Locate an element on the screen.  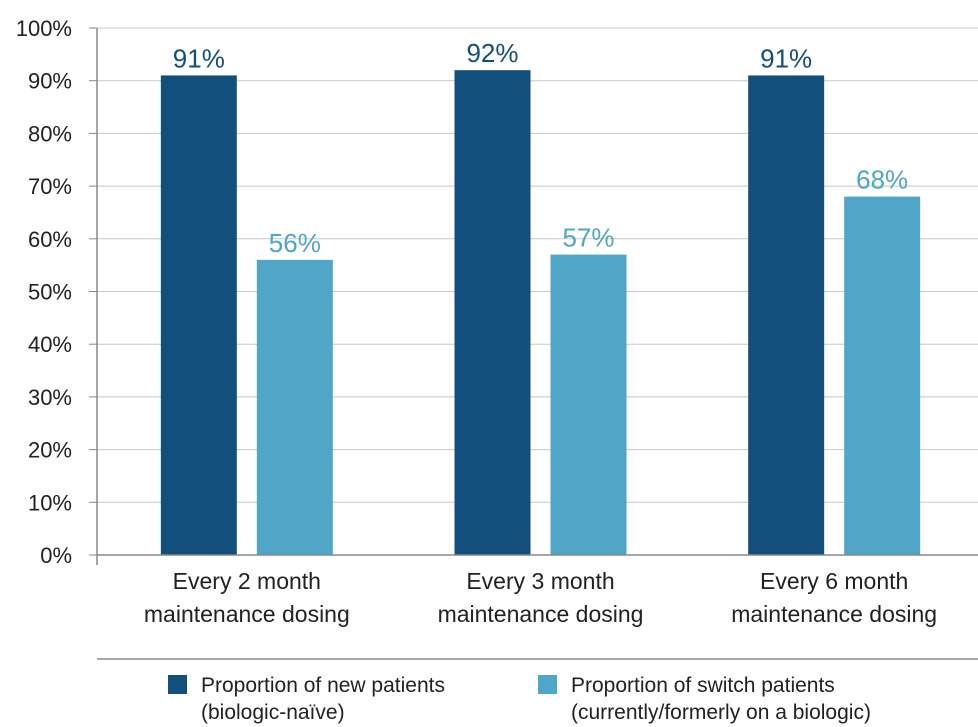
y-axis: 0% 10% 20% 30% 40% 50% 60% 70% 80% 90% 100% is located at coordinates (57, 292).